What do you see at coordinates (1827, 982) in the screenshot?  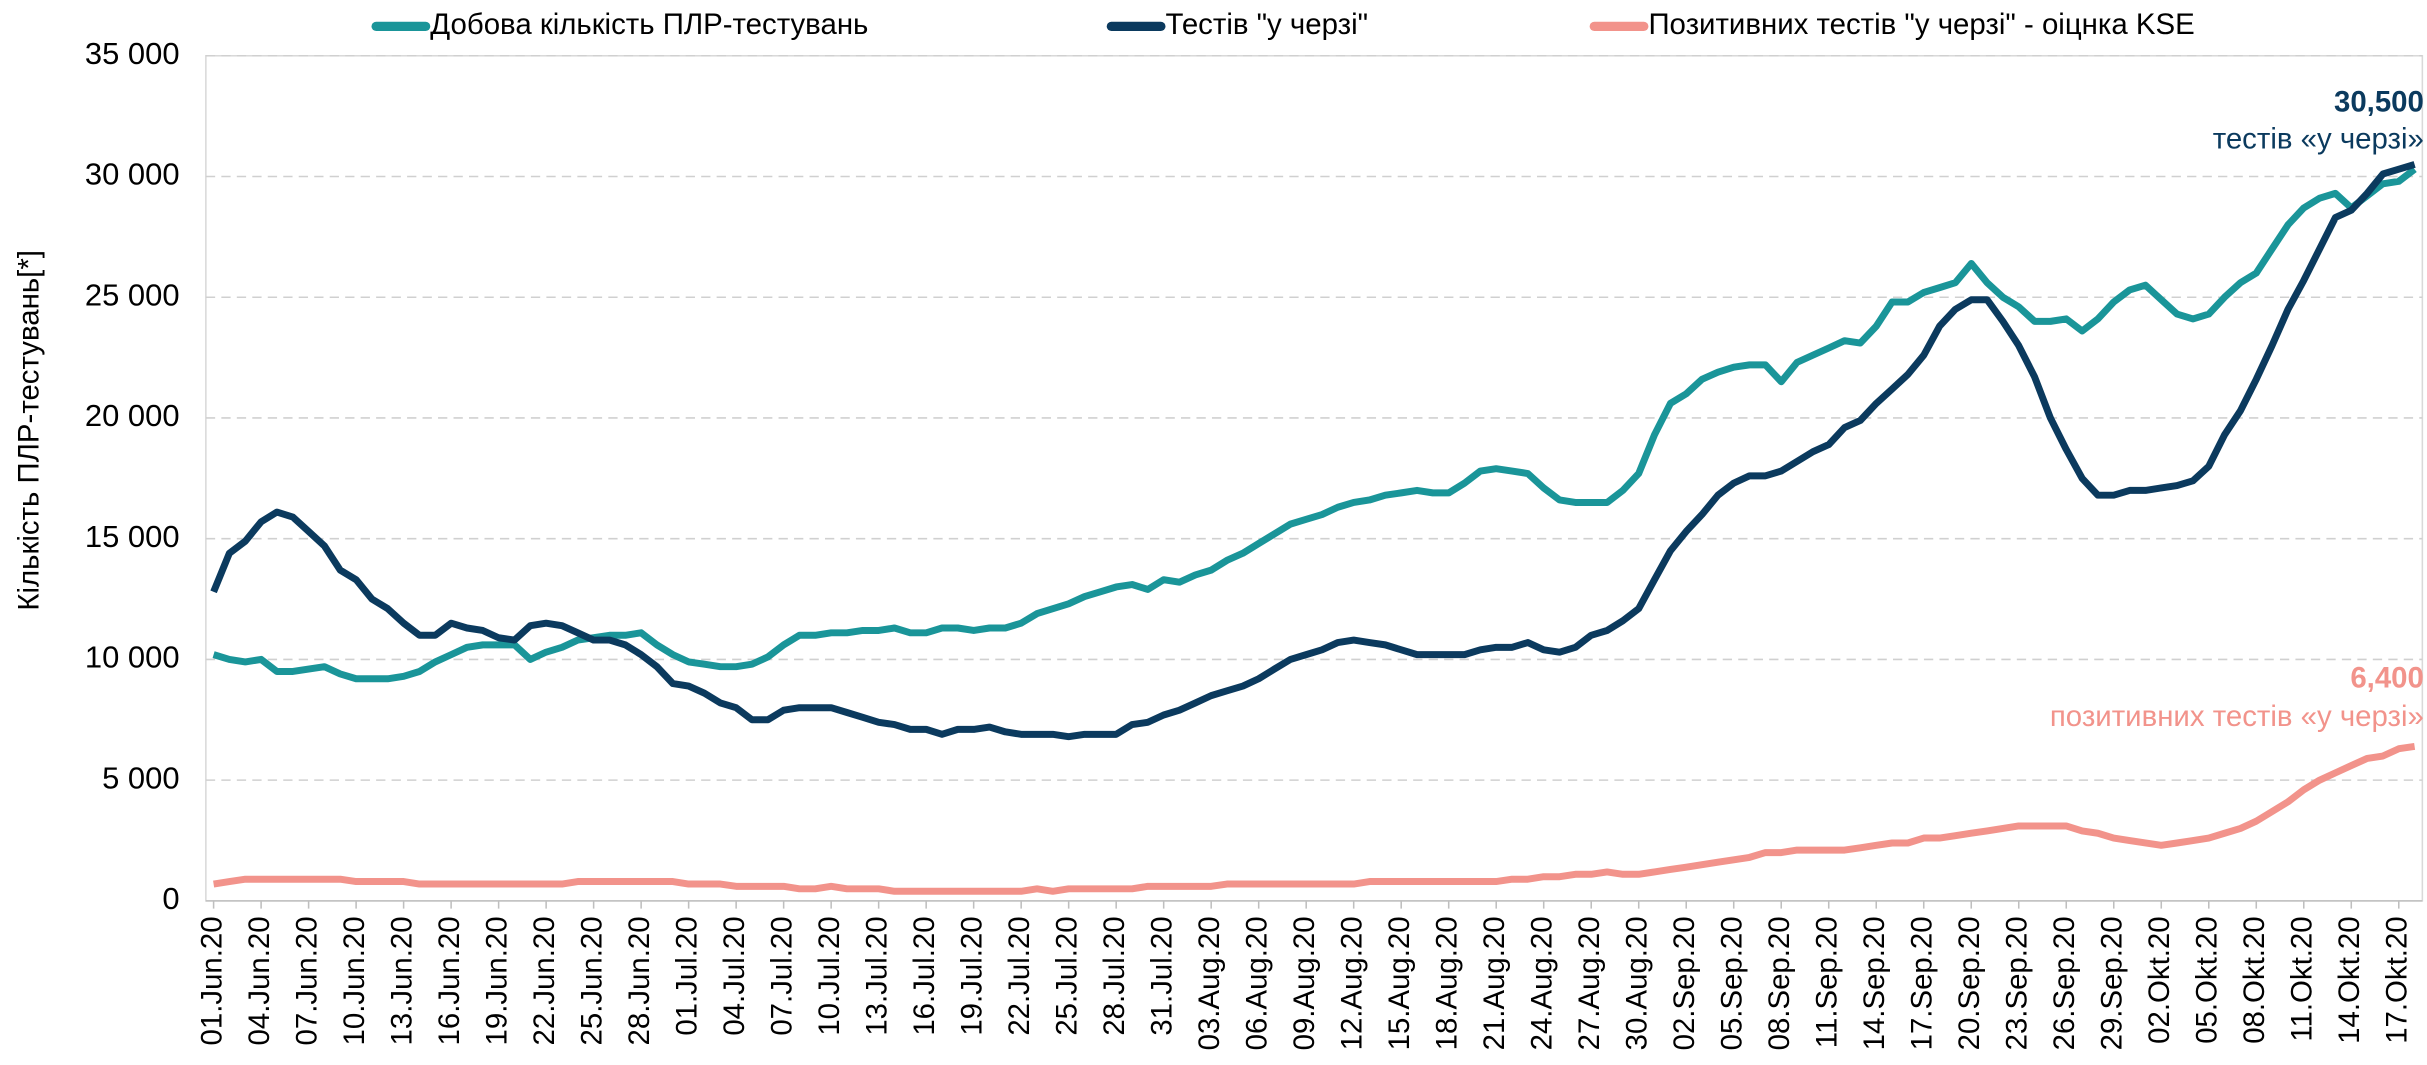 I see `x-tick-label: 11.Sep.20` at bounding box center [1827, 982].